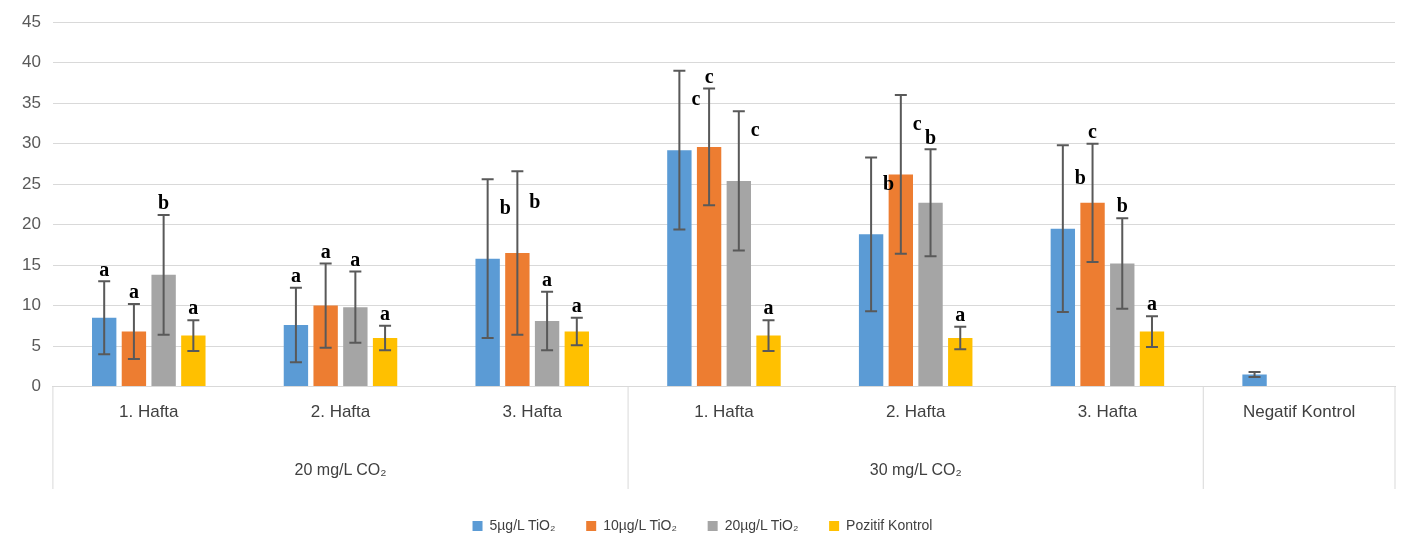 The image size is (1405, 548). I want to click on text: 20 mg/L CO₂, so click(340, 470).